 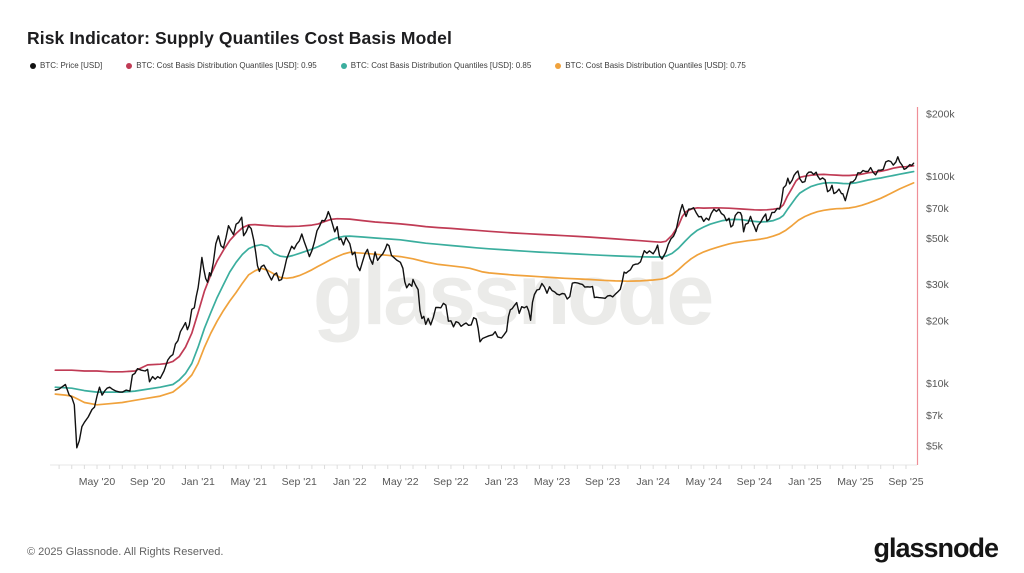 What do you see at coordinates (299, 482) in the screenshot?
I see `x-axis-label: Sep '21` at bounding box center [299, 482].